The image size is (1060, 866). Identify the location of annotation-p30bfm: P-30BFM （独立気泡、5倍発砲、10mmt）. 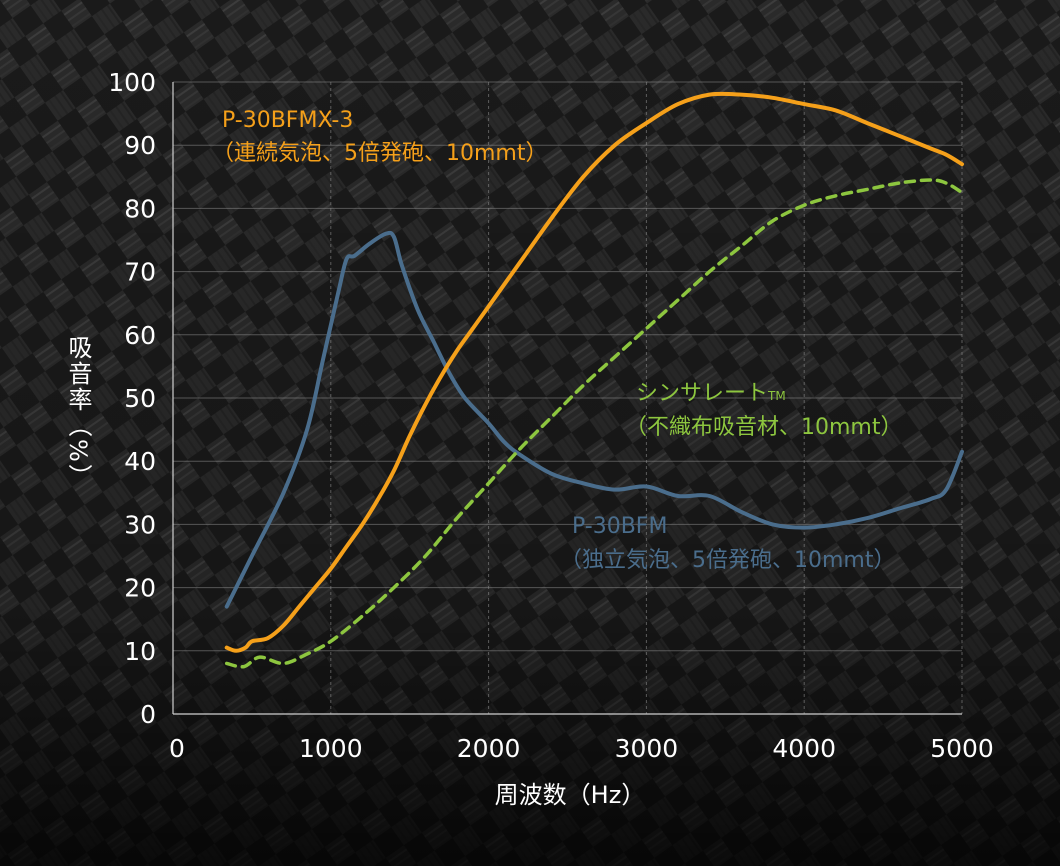
(727, 543).